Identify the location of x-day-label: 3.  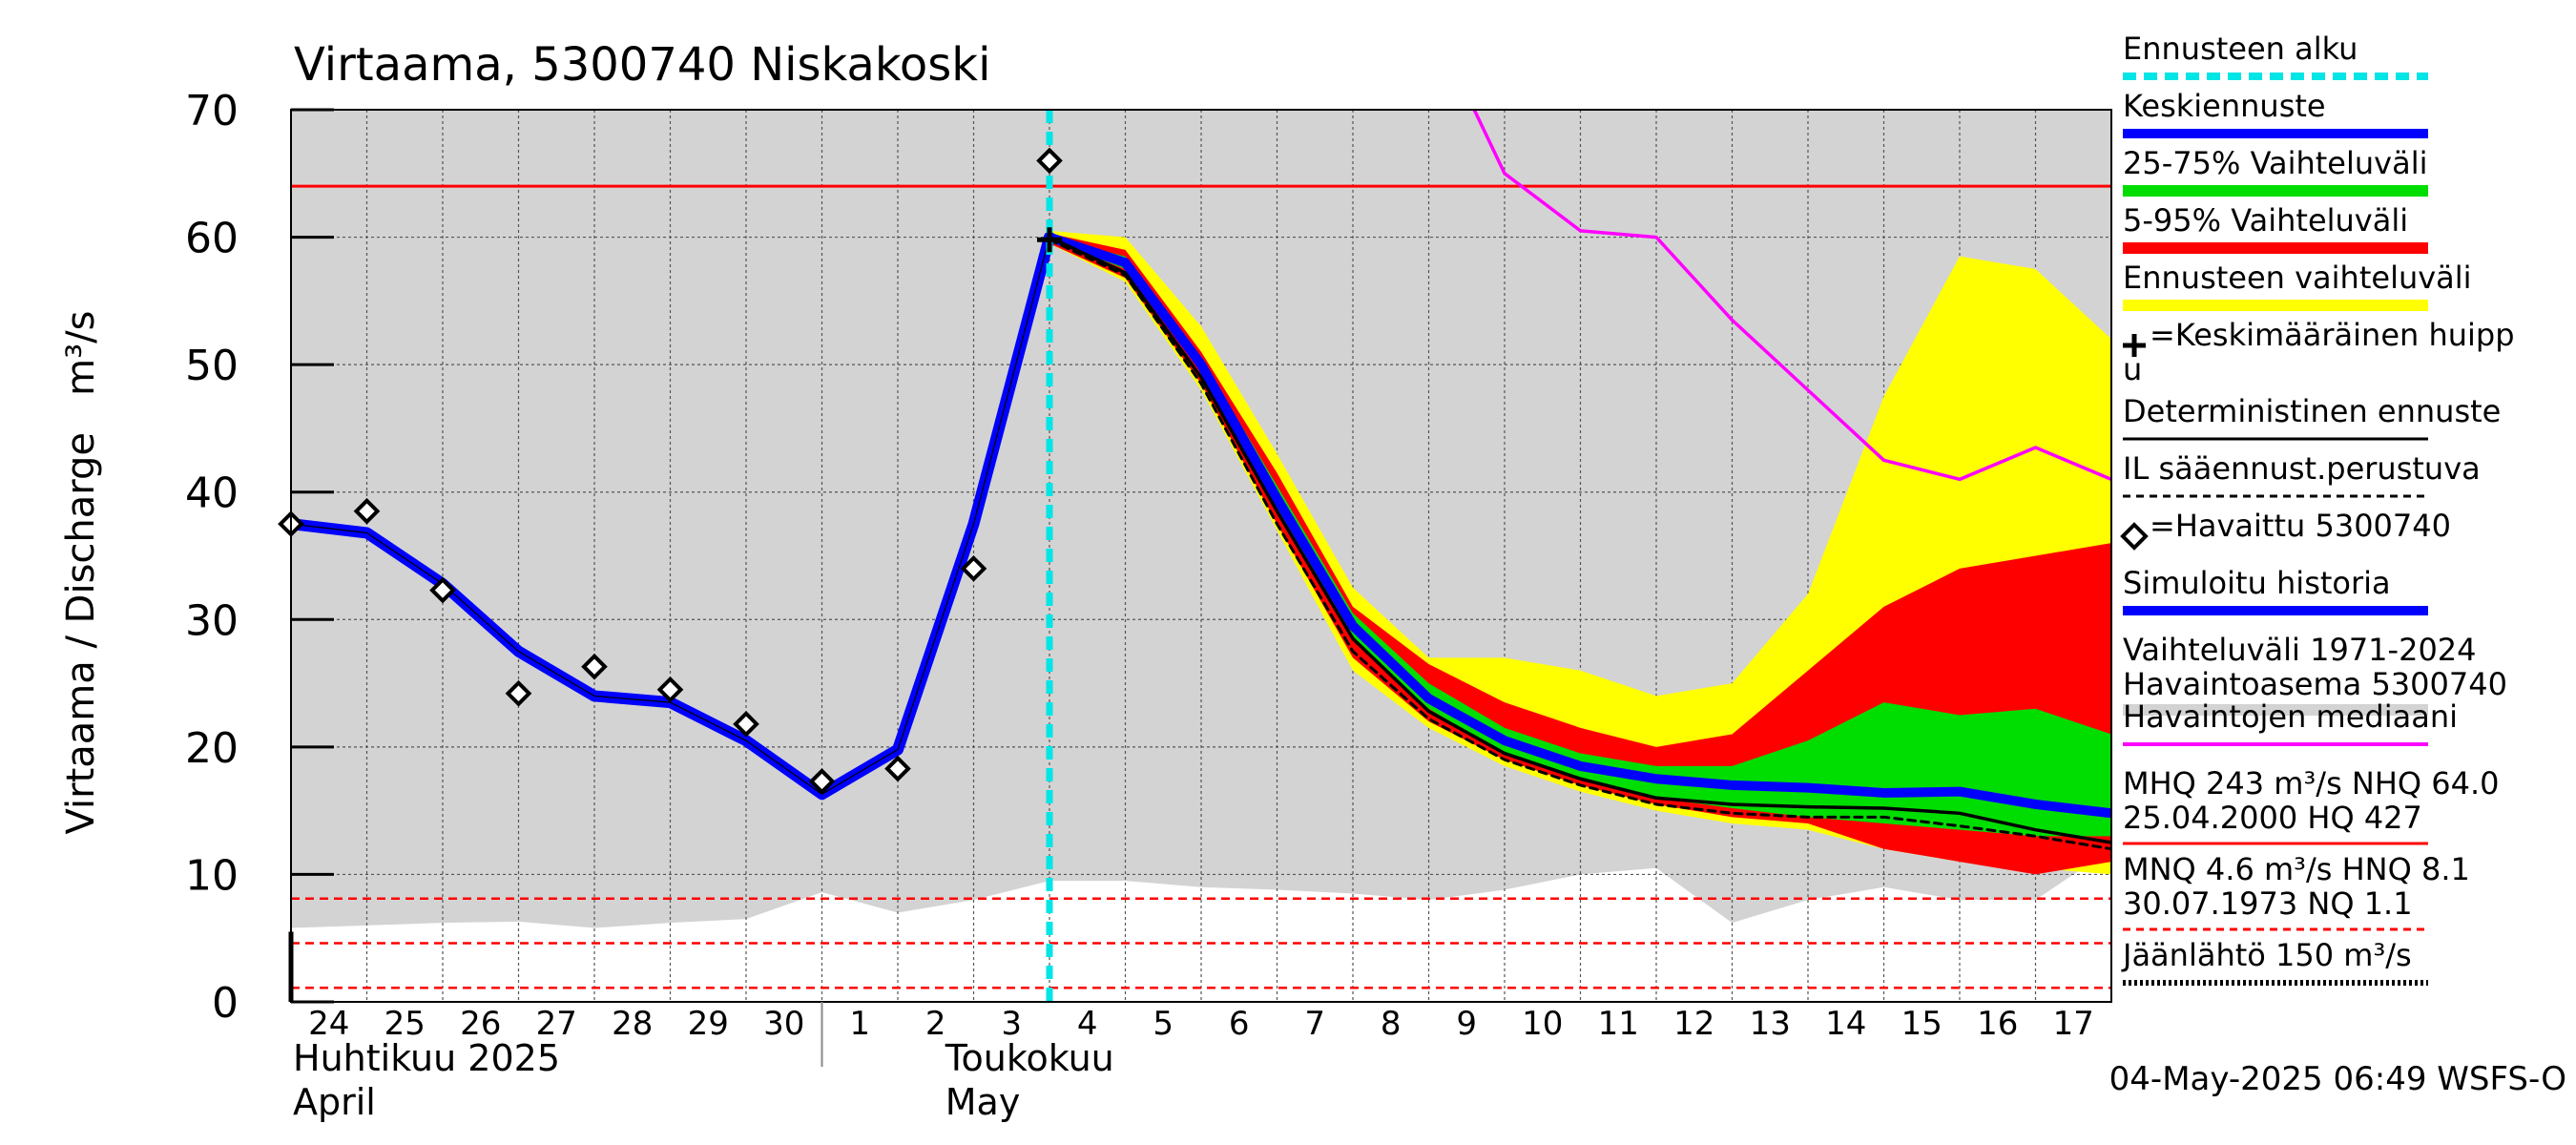
(1011, 1024).